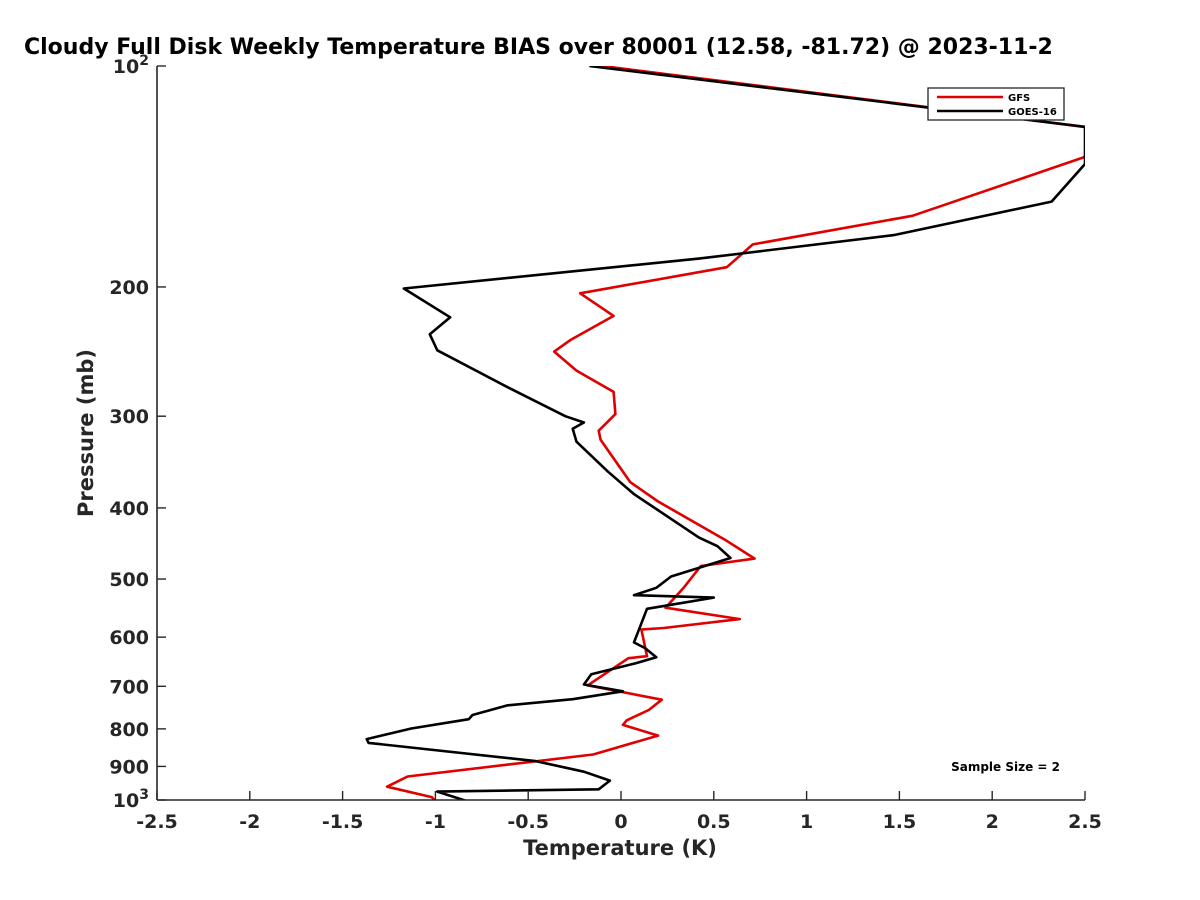 The height and width of the screenshot is (900, 1200). Describe the element at coordinates (343, 822) in the screenshot. I see `x-tick-label: -1.5` at that location.